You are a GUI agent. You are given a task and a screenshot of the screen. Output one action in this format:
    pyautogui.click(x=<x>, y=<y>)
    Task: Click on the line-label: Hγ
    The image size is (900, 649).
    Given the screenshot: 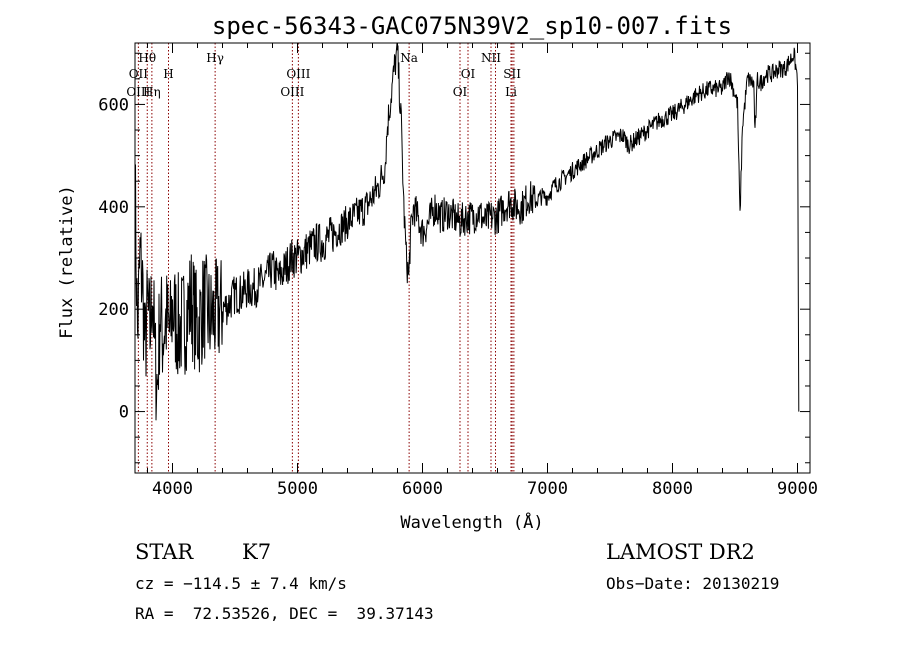 What is the action you would take?
    pyautogui.click(x=215, y=58)
    